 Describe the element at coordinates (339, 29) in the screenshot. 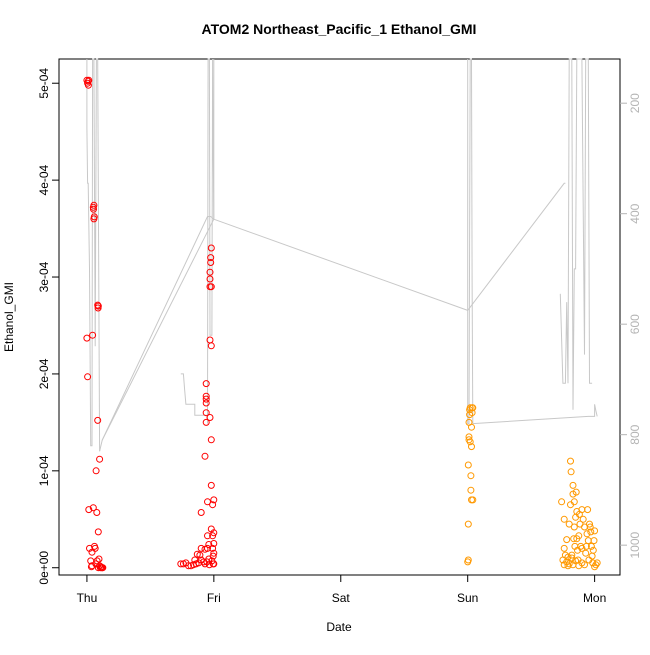

I see `chart-title: ATOM2 Northeast_Pacific_1 Ethanol_GMI` at that location.